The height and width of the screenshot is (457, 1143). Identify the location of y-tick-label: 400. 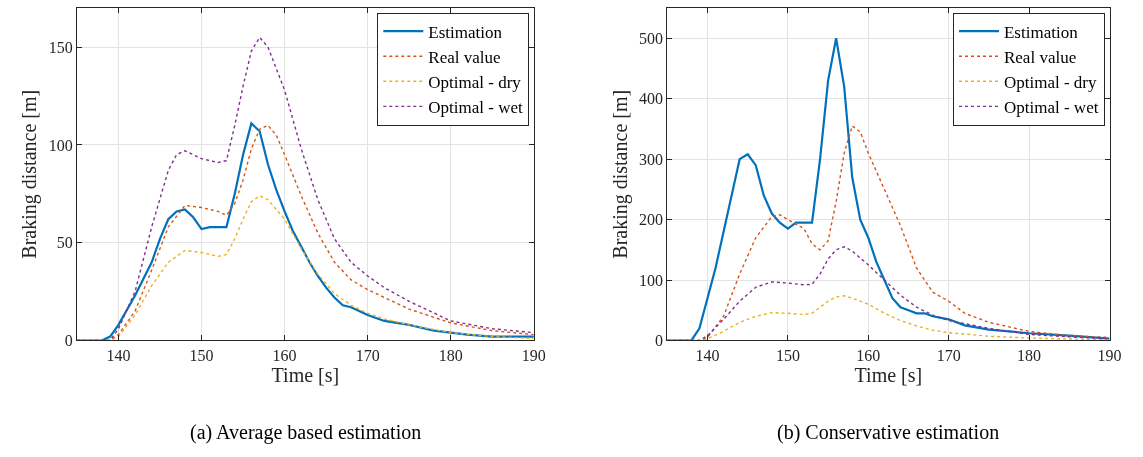
(651, 99).